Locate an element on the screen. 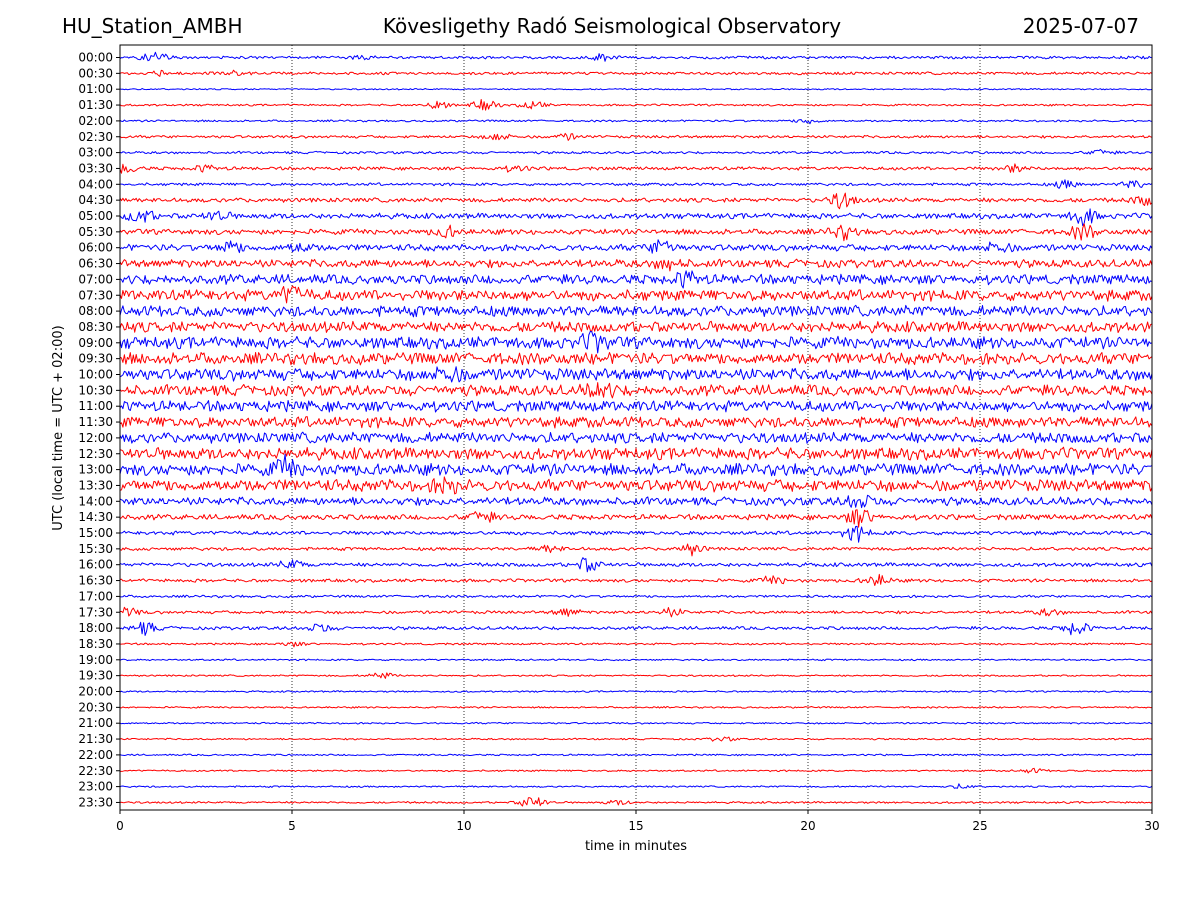 The image size is (1200, 900). y-tick-label: 23:00 is located at coordinates (95, 787).